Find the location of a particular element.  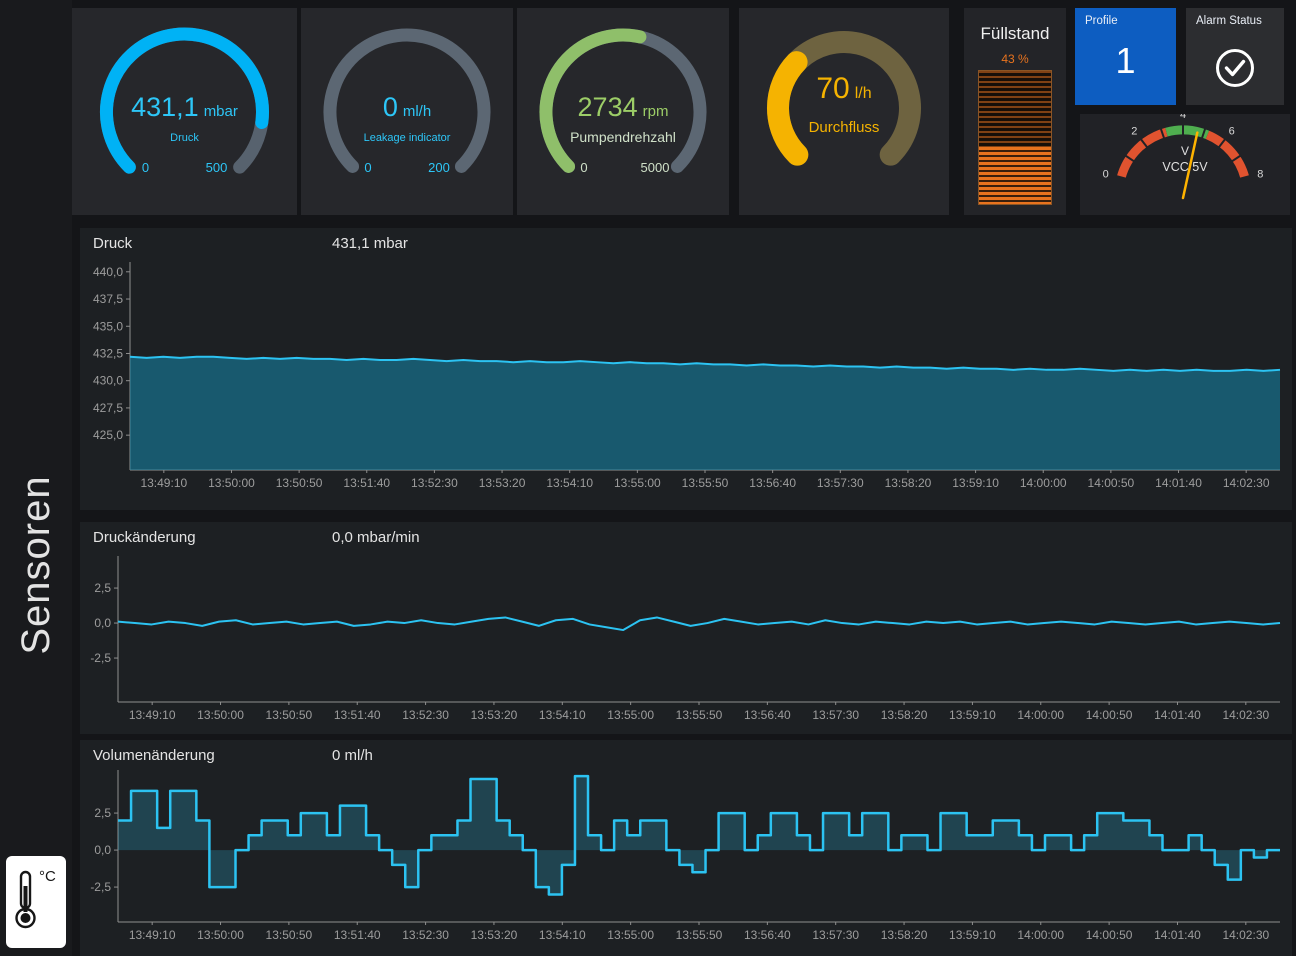

voltmeter-dial: 0 2 4 6 8 is located at coordinates (1183, 157).